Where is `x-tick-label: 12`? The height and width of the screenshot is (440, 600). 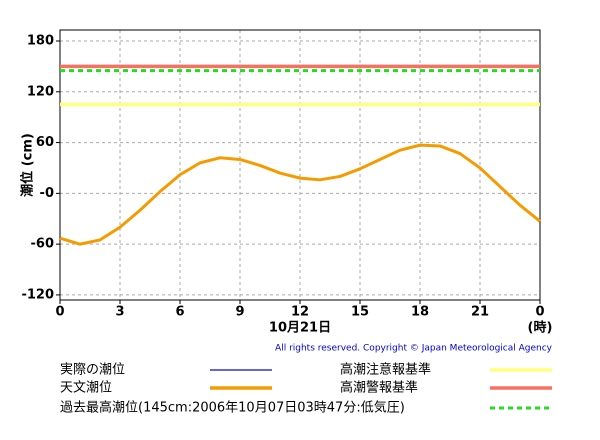 x-tick-label: 12 is located at coordinates (300, 312).